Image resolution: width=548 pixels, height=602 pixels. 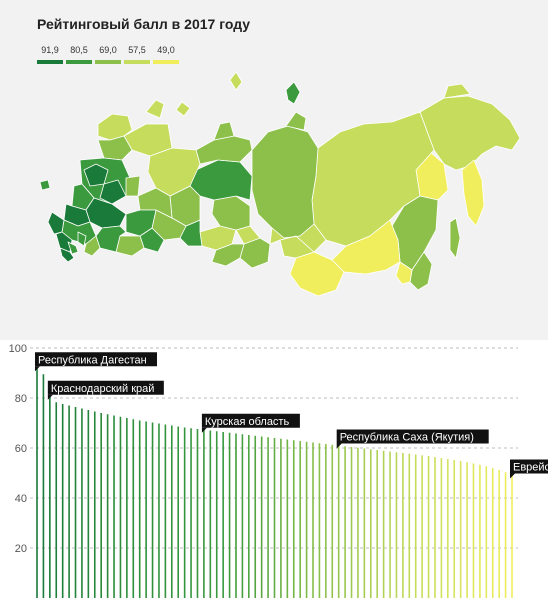 What do you see at coordinates (166, 50) in the screenshot?
I see `legend-label: 49,0` at bounding box center [166, 50].